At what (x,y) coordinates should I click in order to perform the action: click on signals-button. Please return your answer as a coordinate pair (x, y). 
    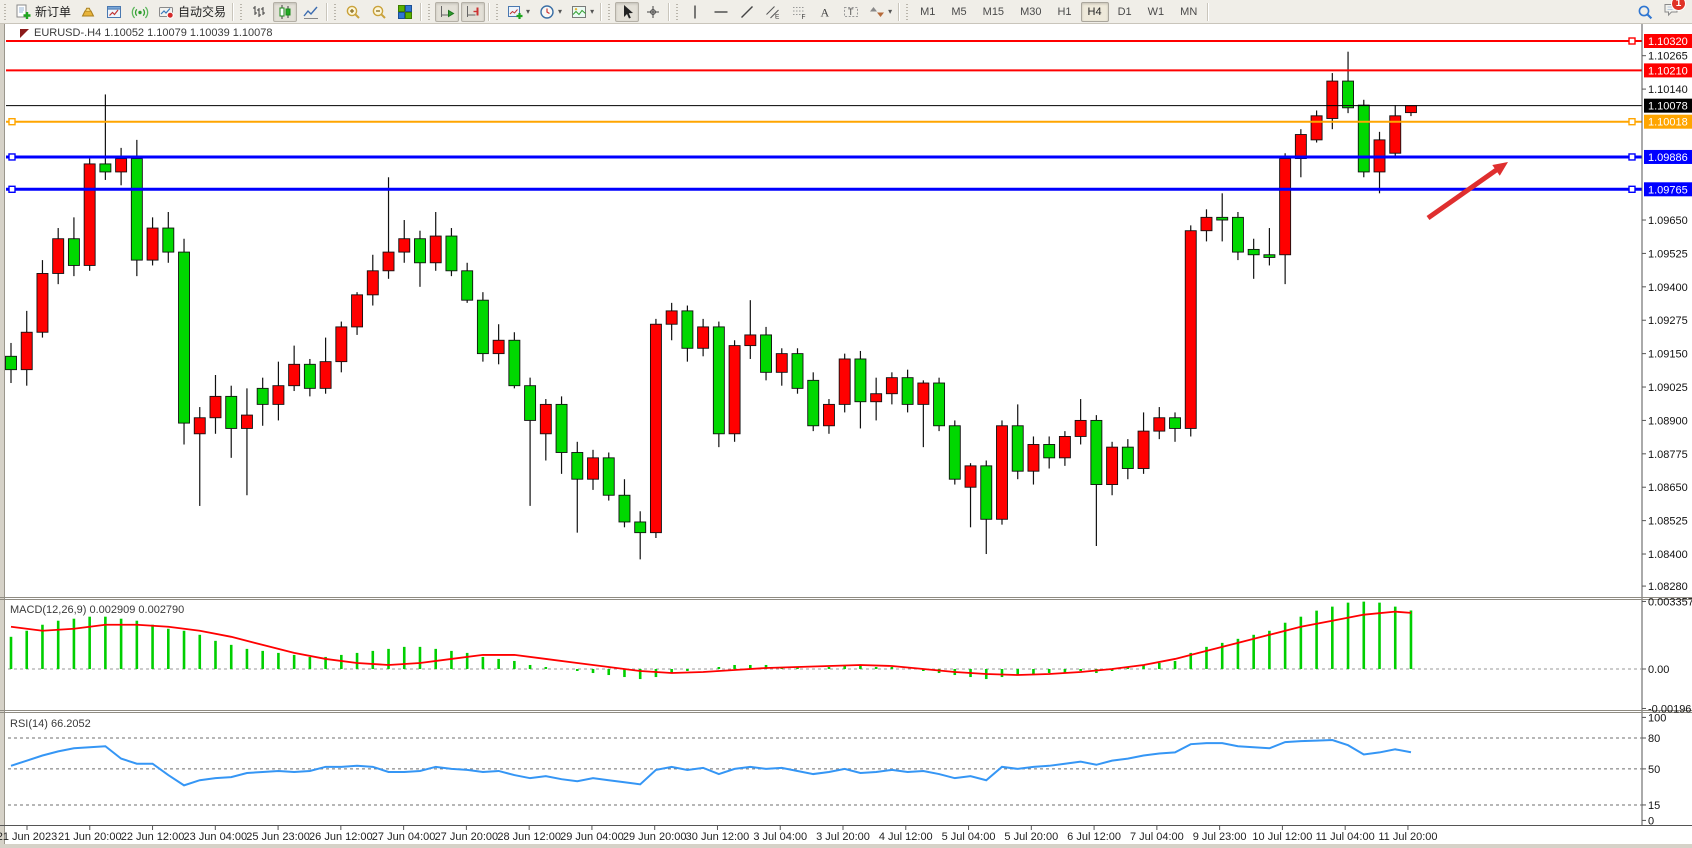
    Looking at the image, I should click on (140, 12).